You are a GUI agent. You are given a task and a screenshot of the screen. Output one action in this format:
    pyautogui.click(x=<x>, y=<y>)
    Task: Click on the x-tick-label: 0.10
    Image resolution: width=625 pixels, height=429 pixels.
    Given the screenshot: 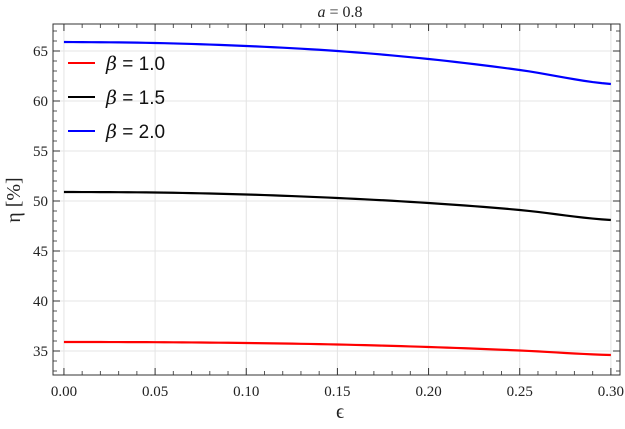 What is the action you would take?
    pyautogui.click(x=246, y=392)
    